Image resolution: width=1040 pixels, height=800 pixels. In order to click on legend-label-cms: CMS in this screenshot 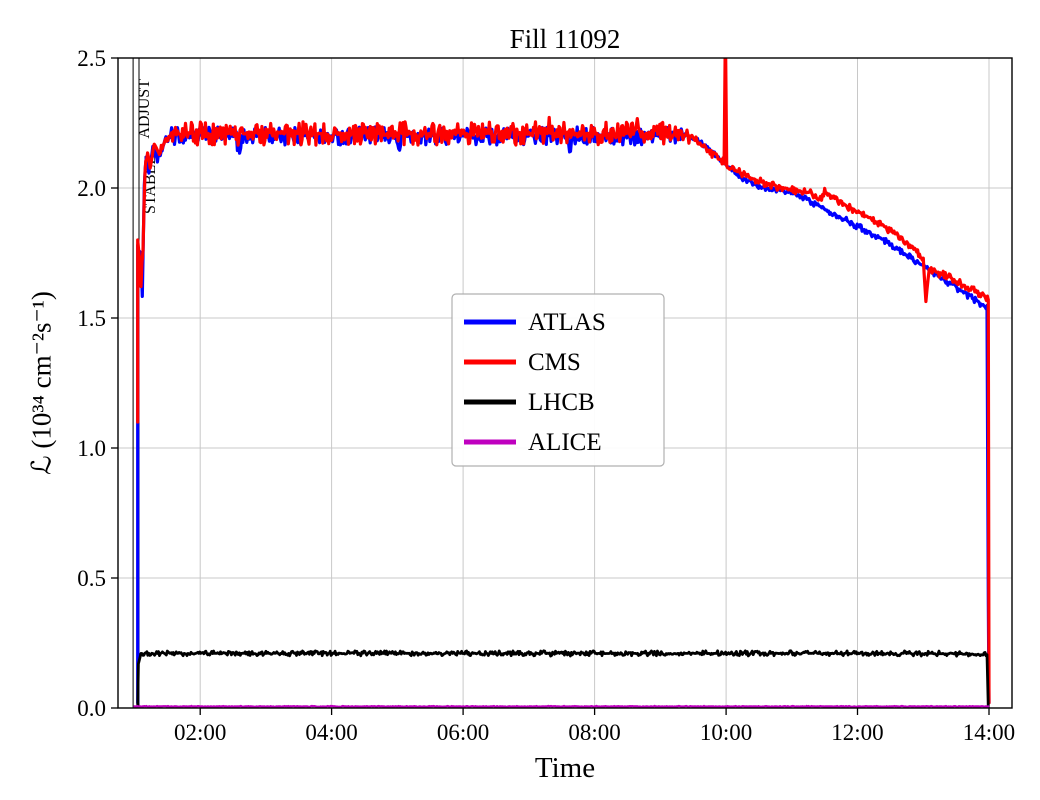, I will do `click(554, 362)`.